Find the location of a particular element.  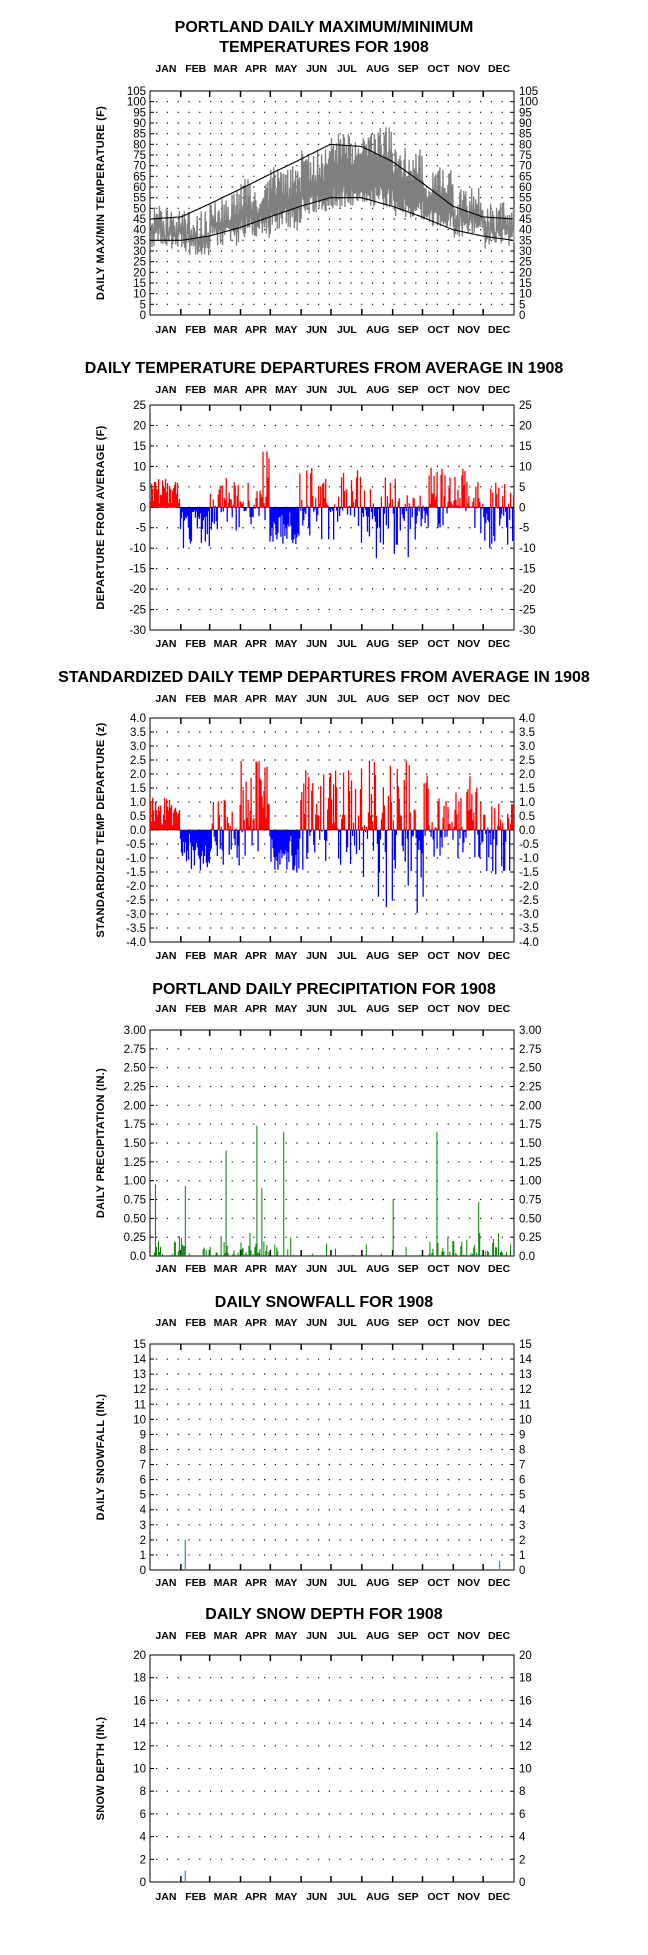

chart-title: TEMPERATURES FOR 1908 is located at coordinates (324, 47).